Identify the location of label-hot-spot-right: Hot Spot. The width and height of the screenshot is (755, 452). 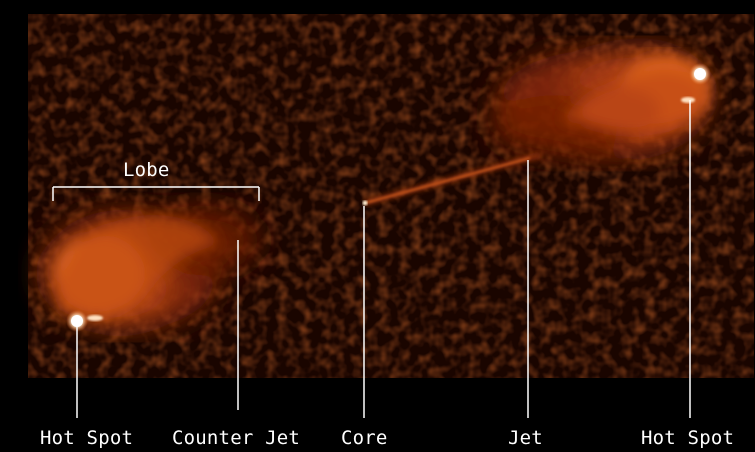
(688, 438).